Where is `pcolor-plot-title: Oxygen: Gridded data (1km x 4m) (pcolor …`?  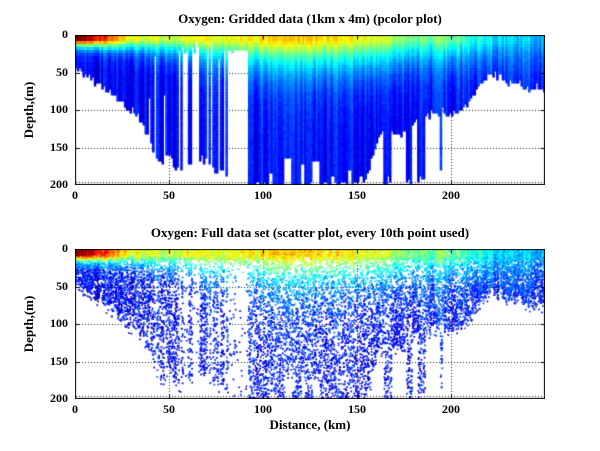
pcolor-plot-title: Oxygen: Gridded data (1km x 4m) (pcolor … is located at coordinates (310, 18).